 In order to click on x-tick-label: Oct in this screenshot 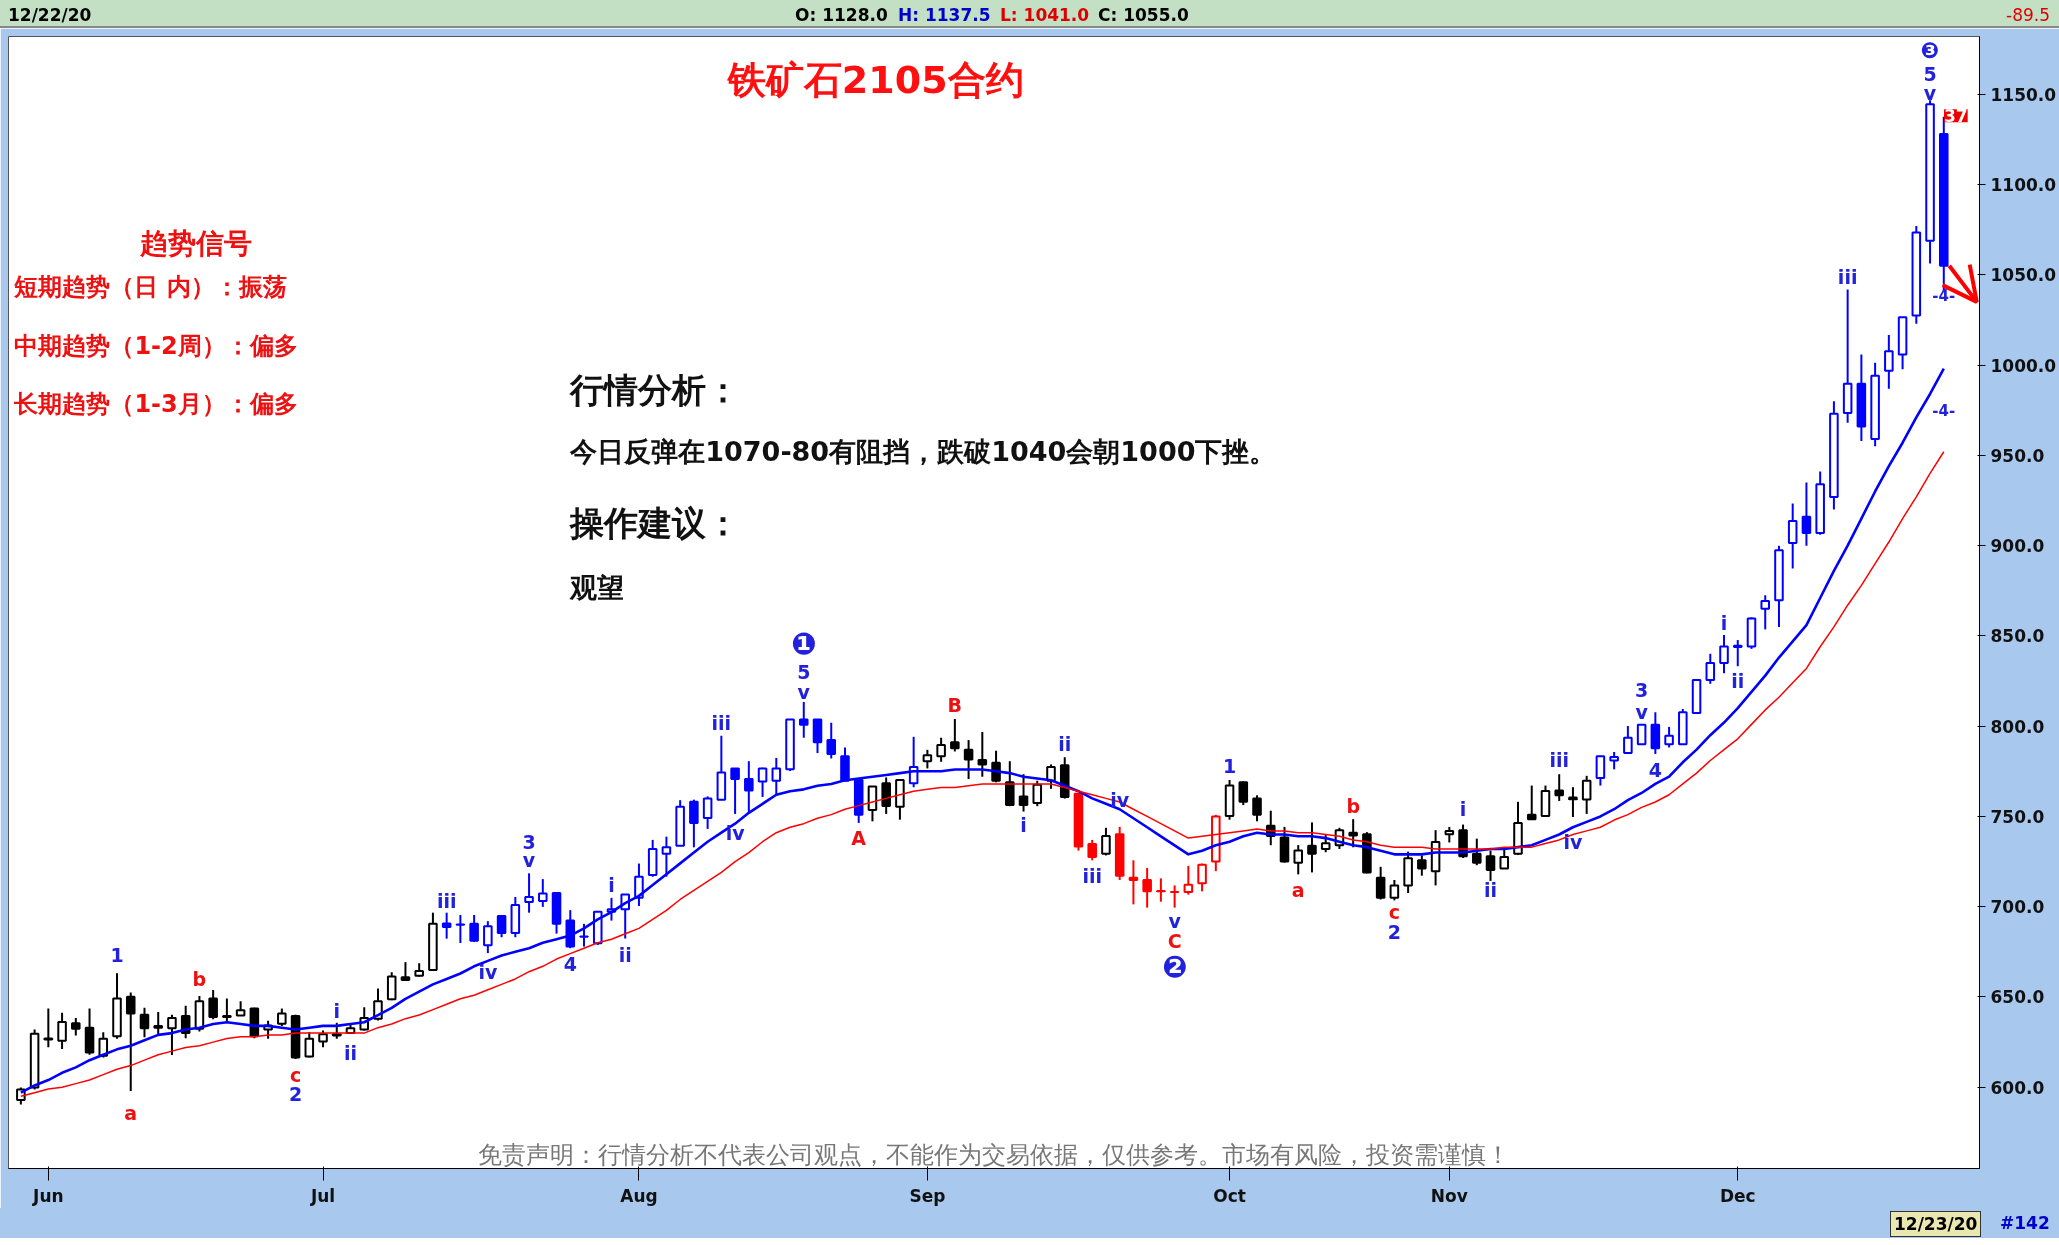, I will do `click(1229, 1195)`.